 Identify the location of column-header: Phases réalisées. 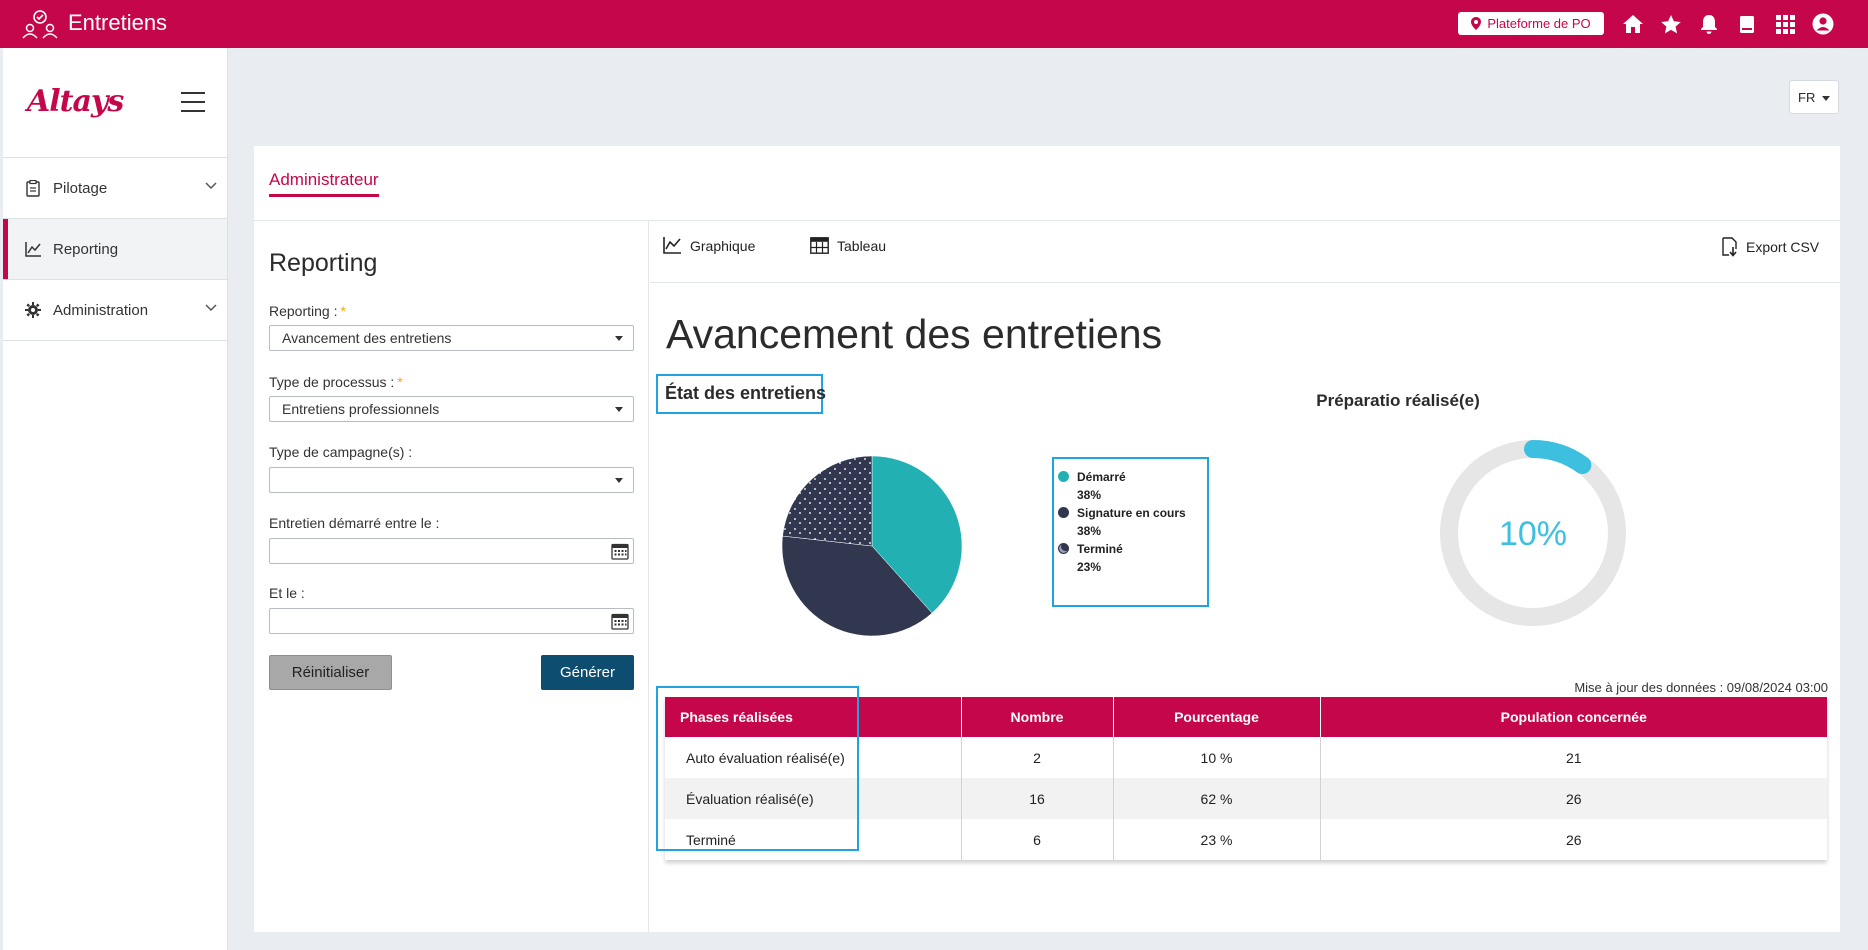
(813, 717).